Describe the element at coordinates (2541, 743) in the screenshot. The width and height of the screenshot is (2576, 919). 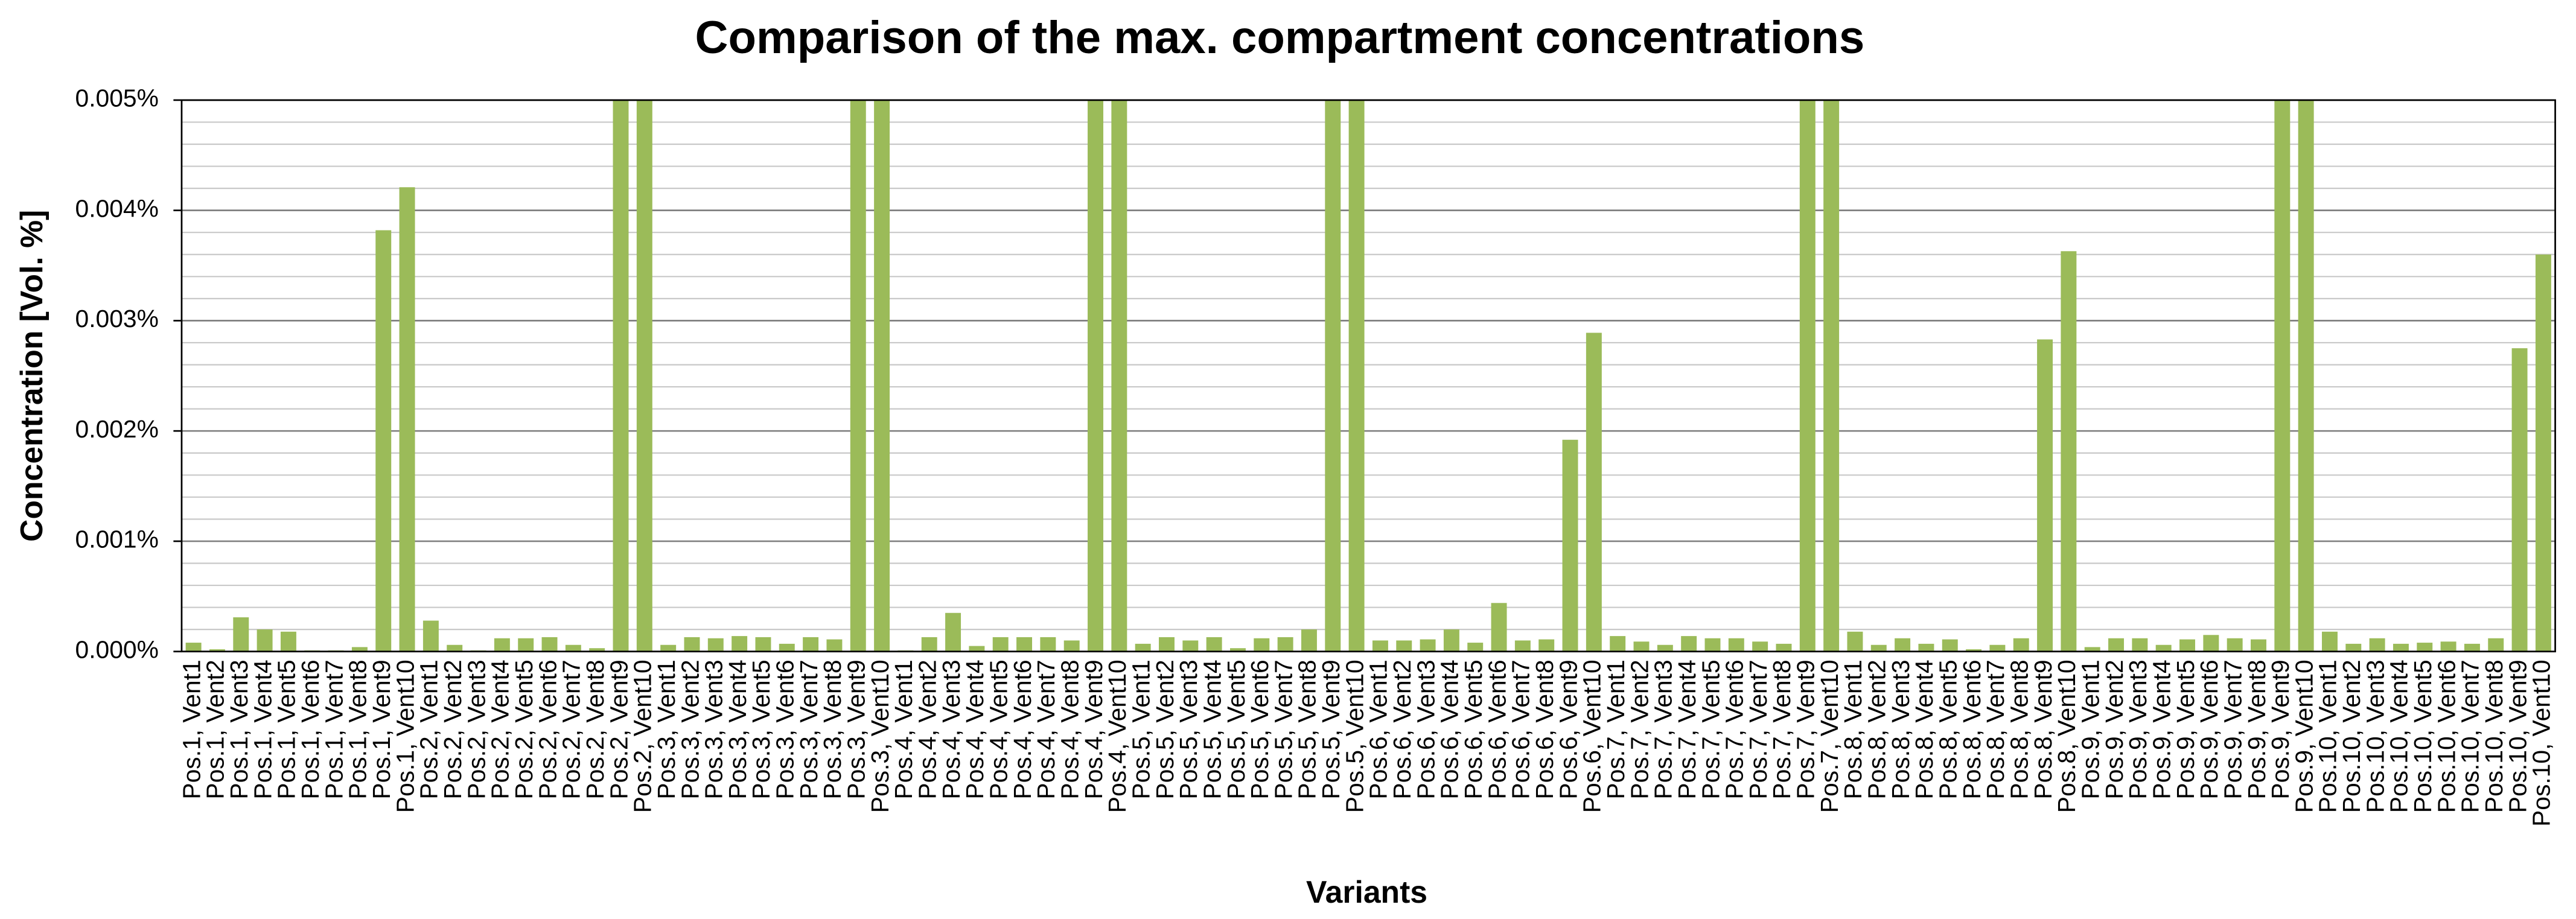
I see `x-tick-label: Pos.10, Vent10` at that location.